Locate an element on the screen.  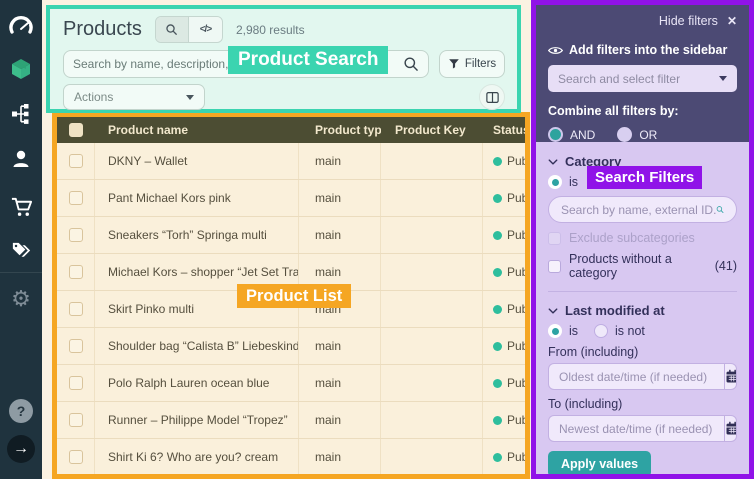
filter-select-dropdown: Search and select filter is located at coordinates (642, 78).